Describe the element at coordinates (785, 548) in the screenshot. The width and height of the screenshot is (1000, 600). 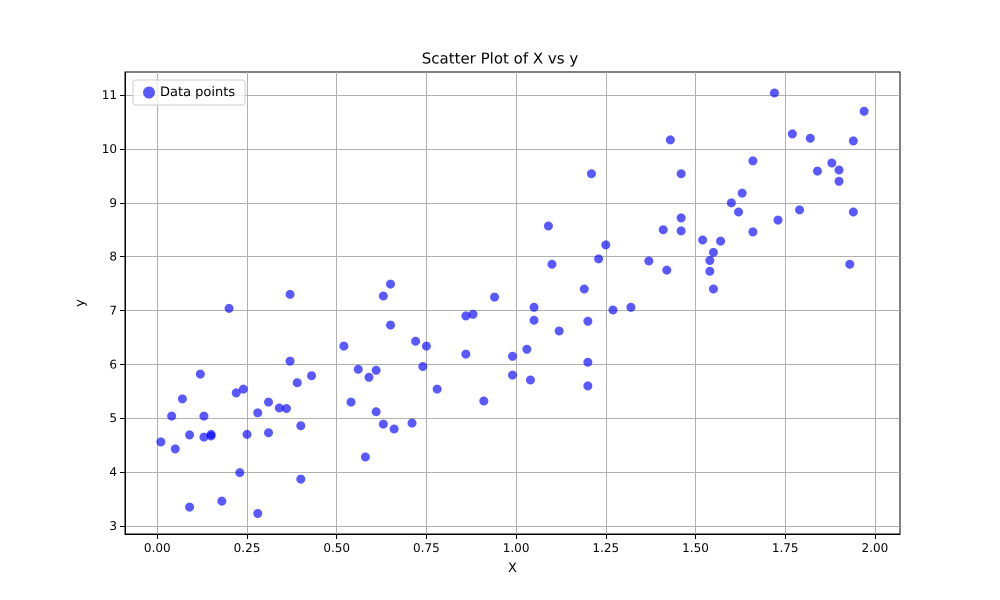
I see `x-tick-label: 1.75` at that location.